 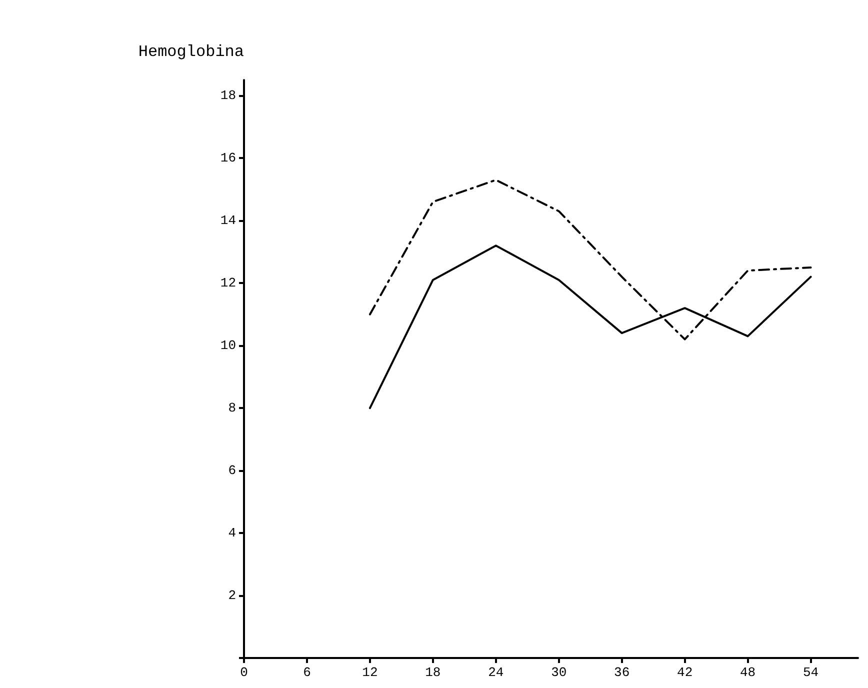 I want to click on x-tick-label: 42, so click(x=685, y=672).